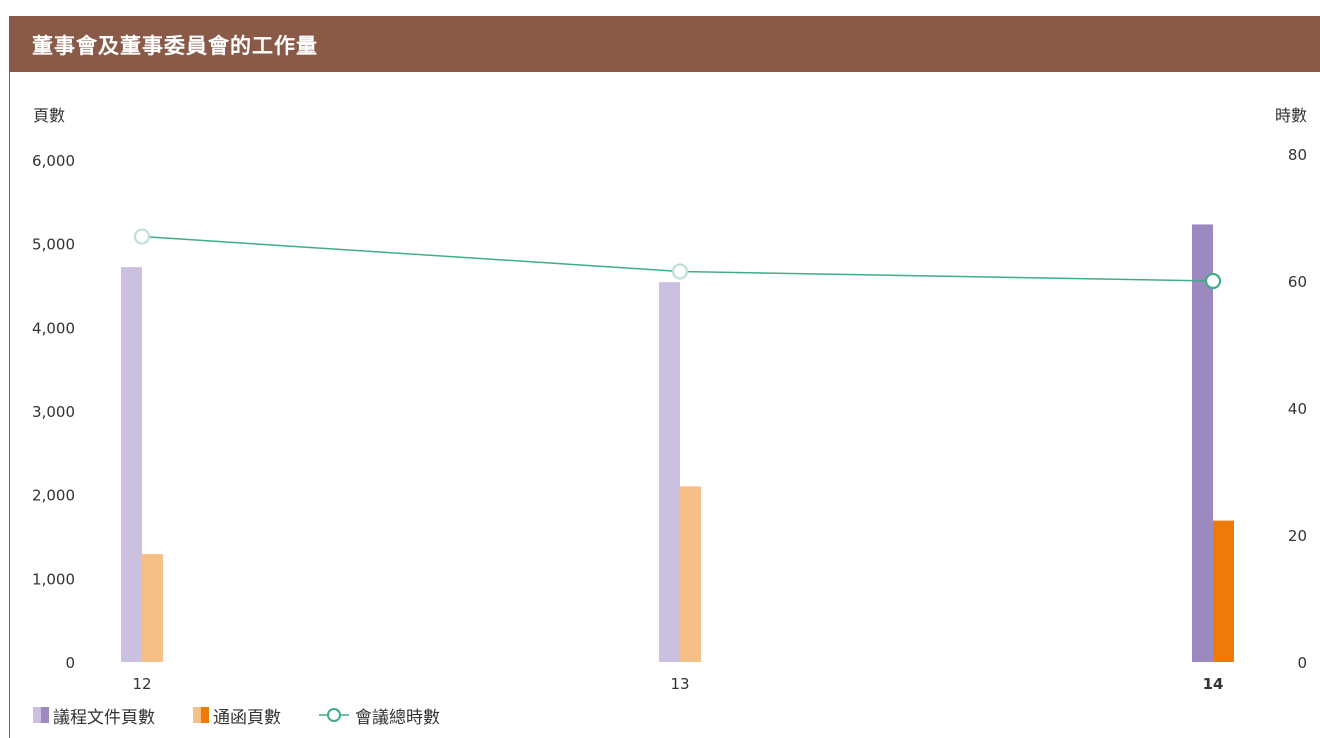  What do you see at coordinates (49, 115) in the screenshot?
I see `y-axis-label: 頁數` at bounding box center [49, 115].